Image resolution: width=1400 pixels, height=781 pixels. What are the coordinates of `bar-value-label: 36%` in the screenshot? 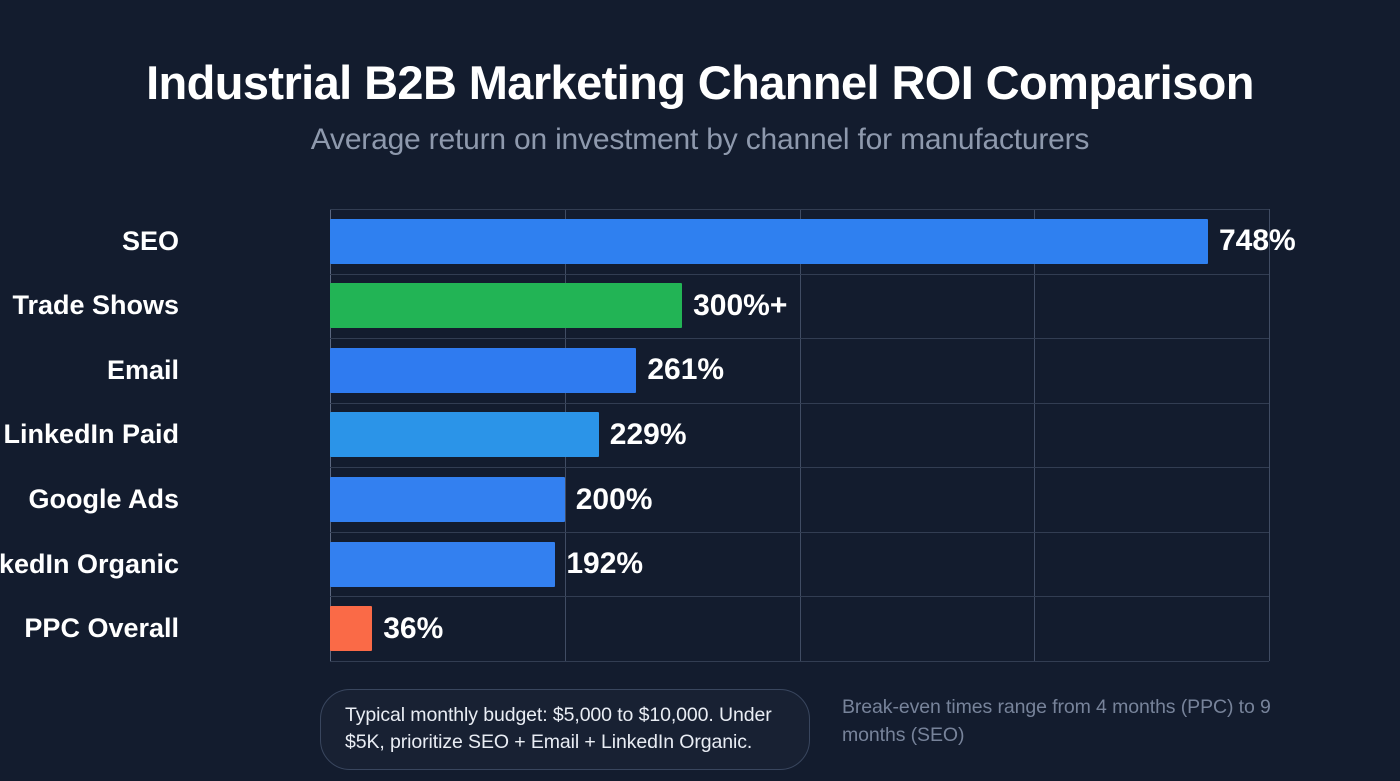 It's located at (413, 628).